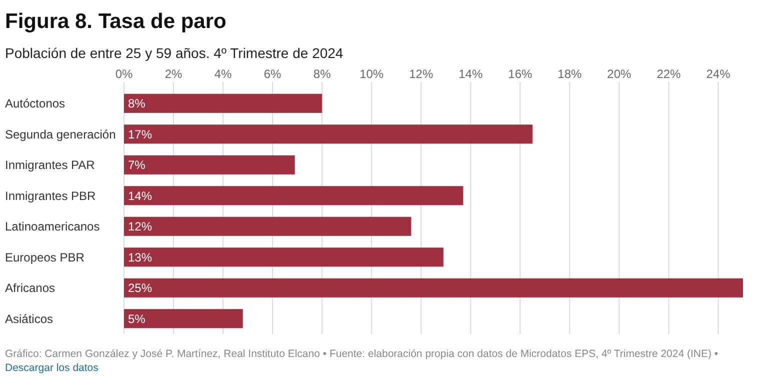 This screenshot has width=758, height=379. I want to click on data-label: 7%, so click(137, 165).